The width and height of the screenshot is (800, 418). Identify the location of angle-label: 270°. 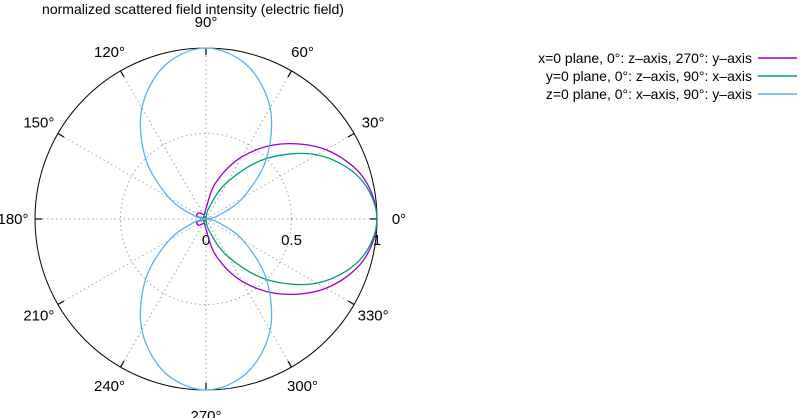
(205, 413).